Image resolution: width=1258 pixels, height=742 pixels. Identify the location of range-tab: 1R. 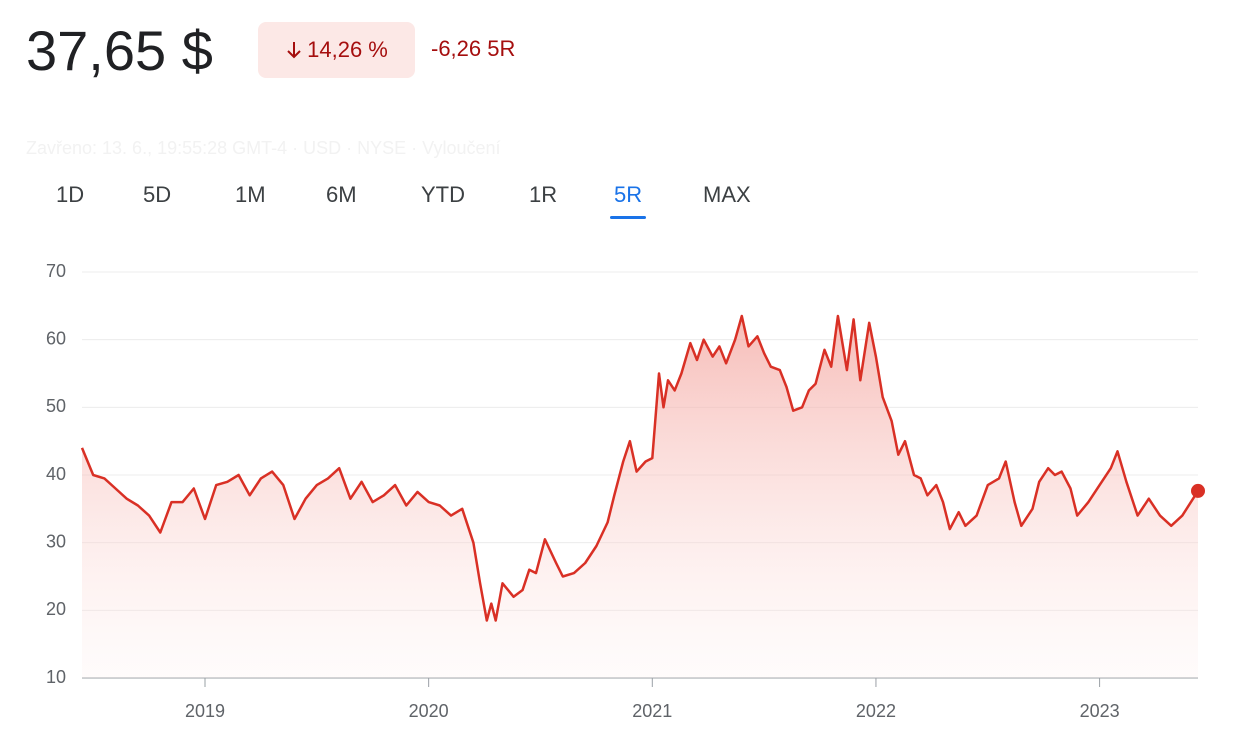
(543, 194).